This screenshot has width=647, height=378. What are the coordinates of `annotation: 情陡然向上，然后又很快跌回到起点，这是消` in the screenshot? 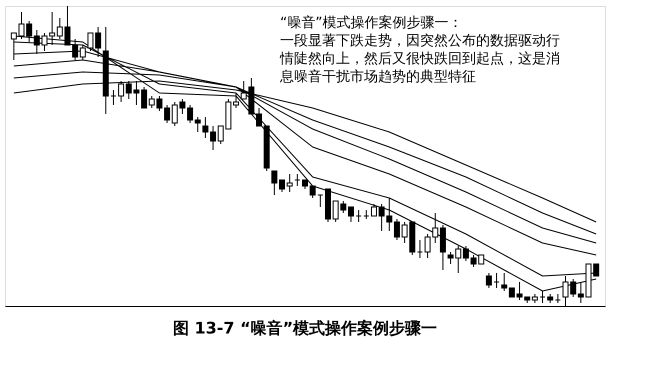 It's located at (419, 59).